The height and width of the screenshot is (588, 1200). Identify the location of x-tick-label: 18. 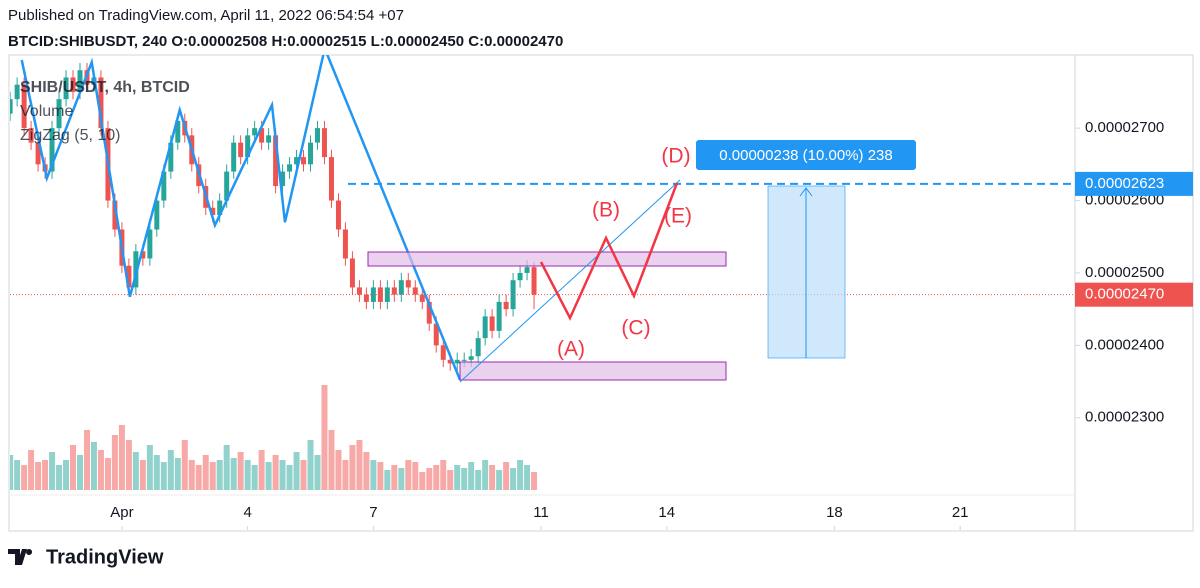
(834, 512).